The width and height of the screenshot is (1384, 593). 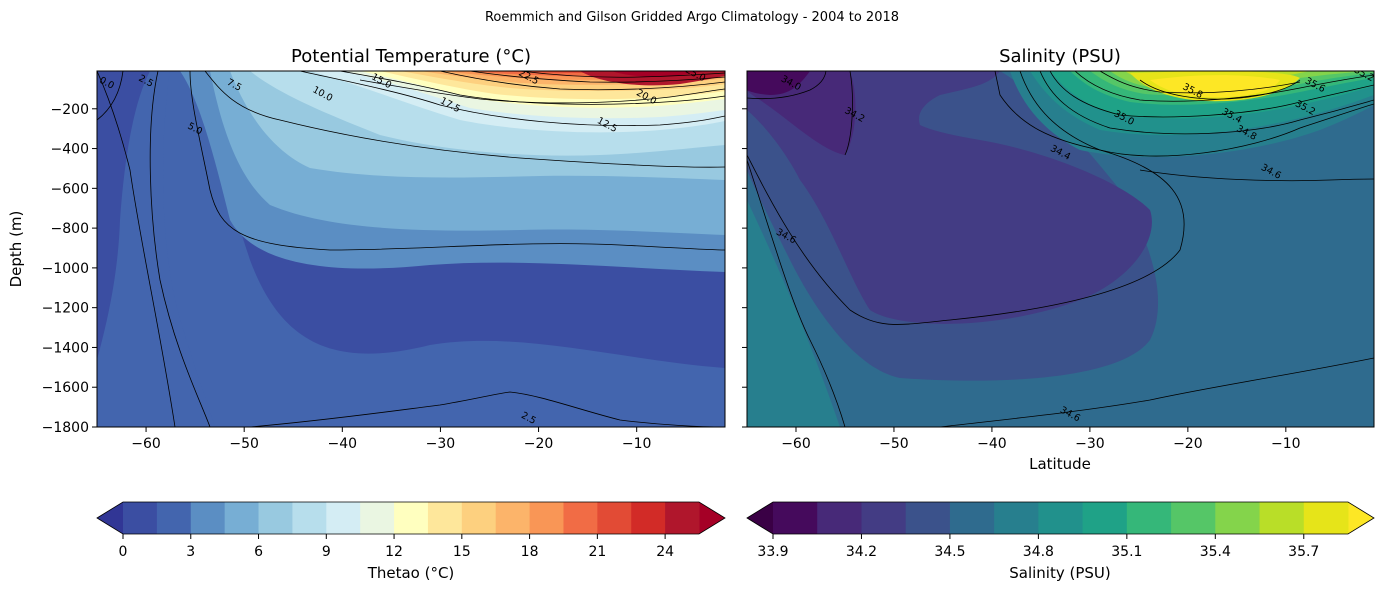 I want to click on temperature-y-tick-label: −600, so click(x=70, y=189).